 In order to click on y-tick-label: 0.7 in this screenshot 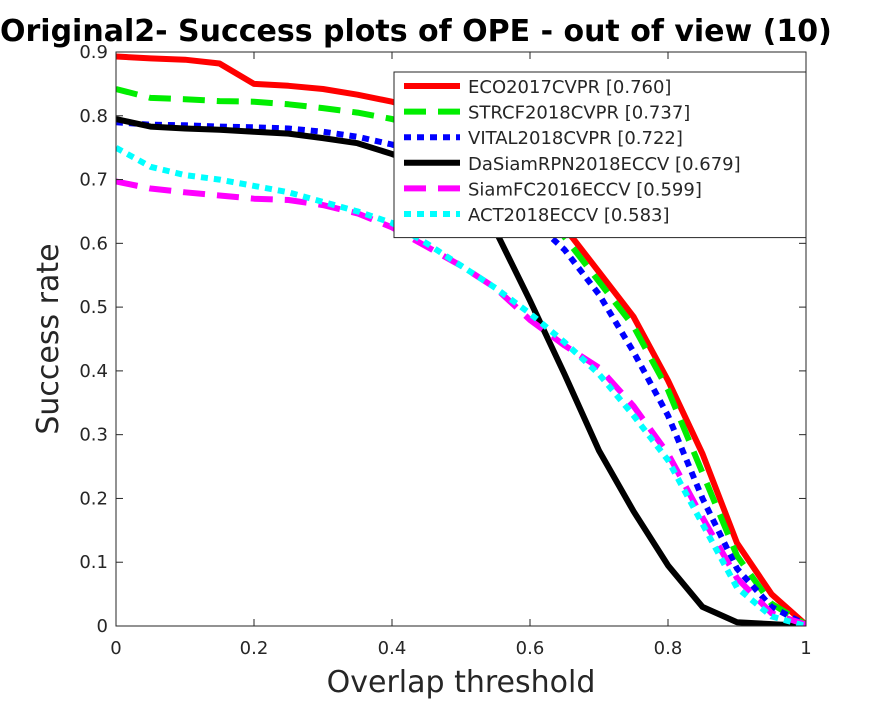, I will do `click(93, 180)`.